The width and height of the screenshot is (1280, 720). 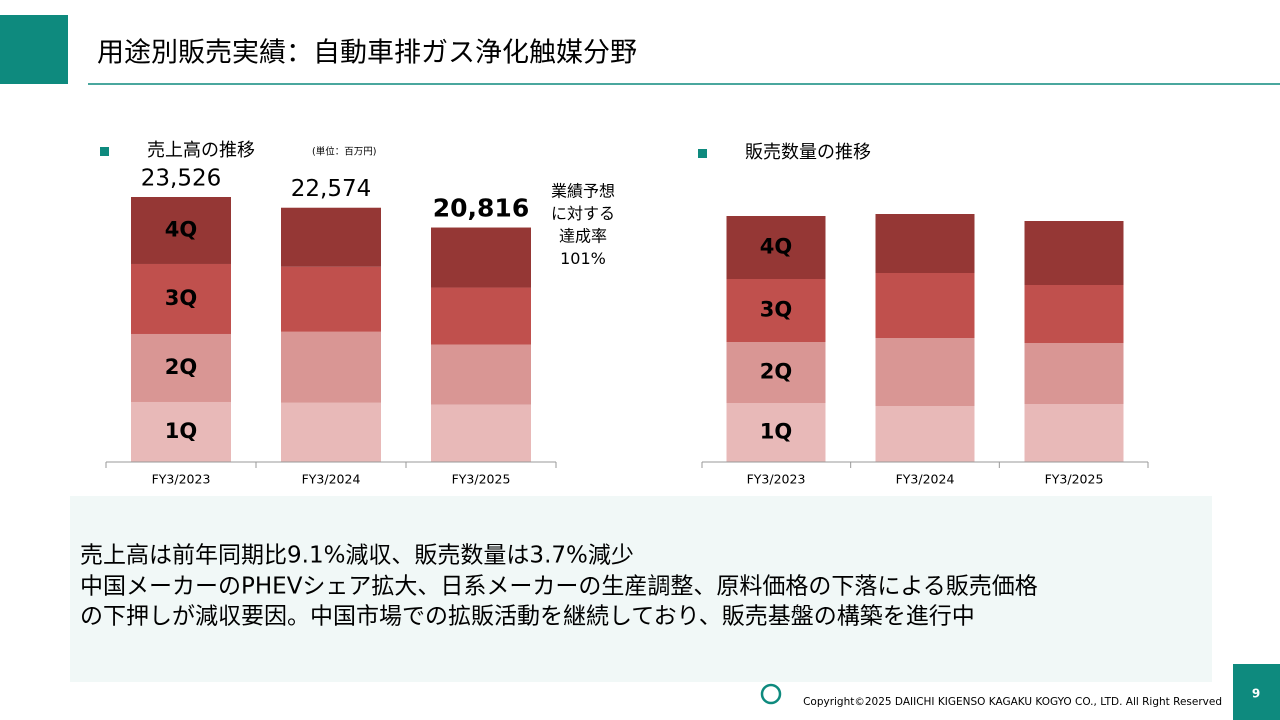 I want to click on annotation: 達成率, so click(x=583, y=236).